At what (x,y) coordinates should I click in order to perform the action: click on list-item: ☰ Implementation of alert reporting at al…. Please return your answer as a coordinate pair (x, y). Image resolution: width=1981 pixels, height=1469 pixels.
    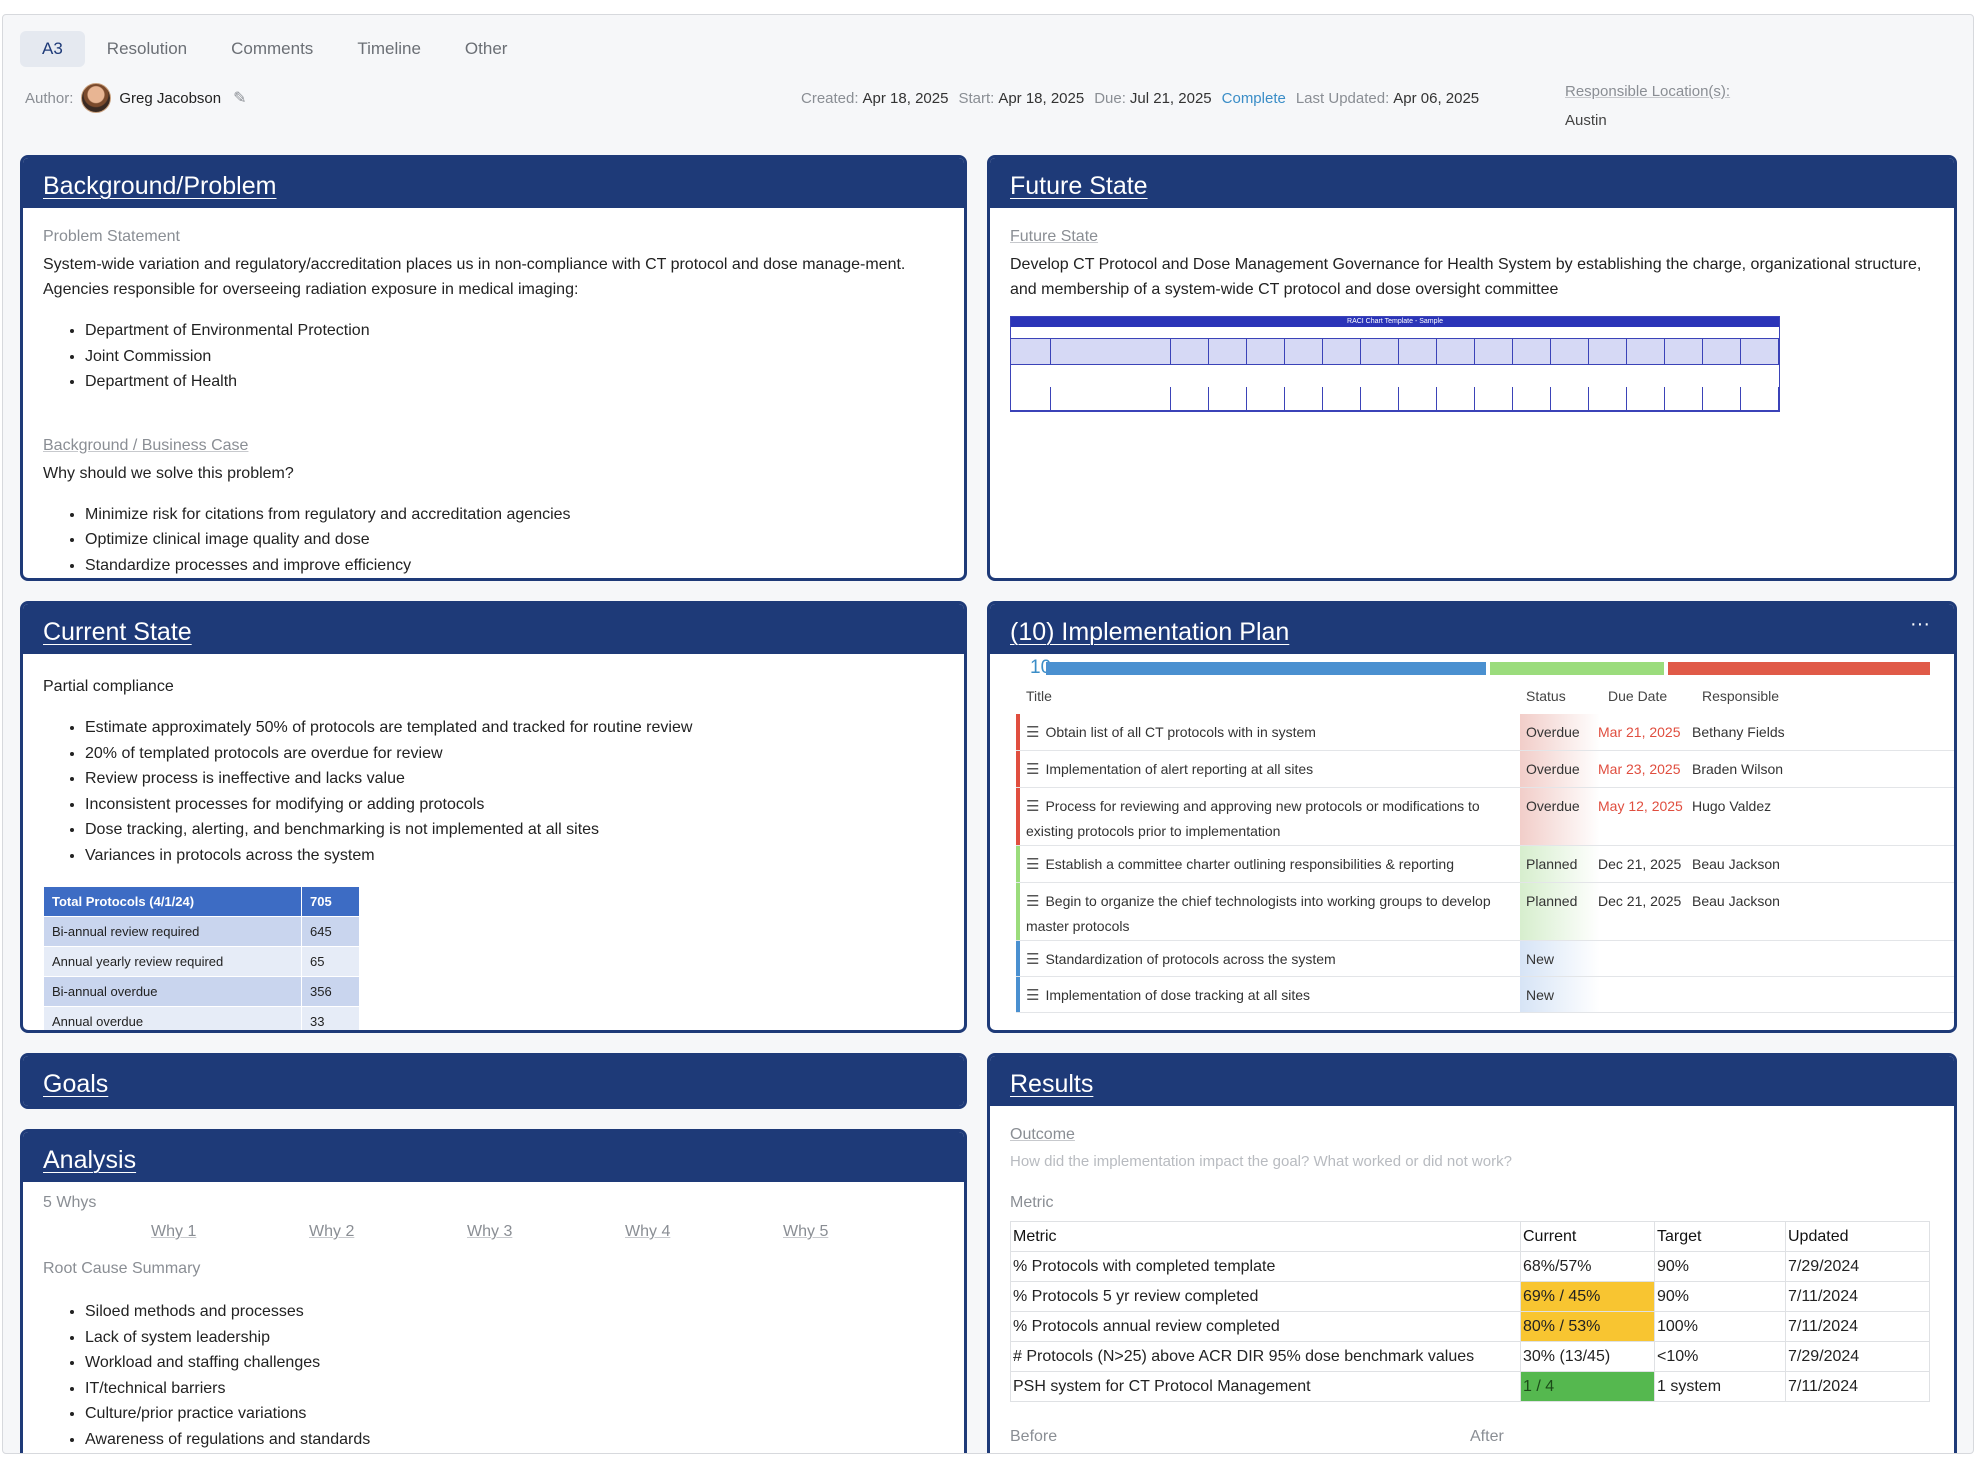
    Looking at the image, I should click on (1485, 769).